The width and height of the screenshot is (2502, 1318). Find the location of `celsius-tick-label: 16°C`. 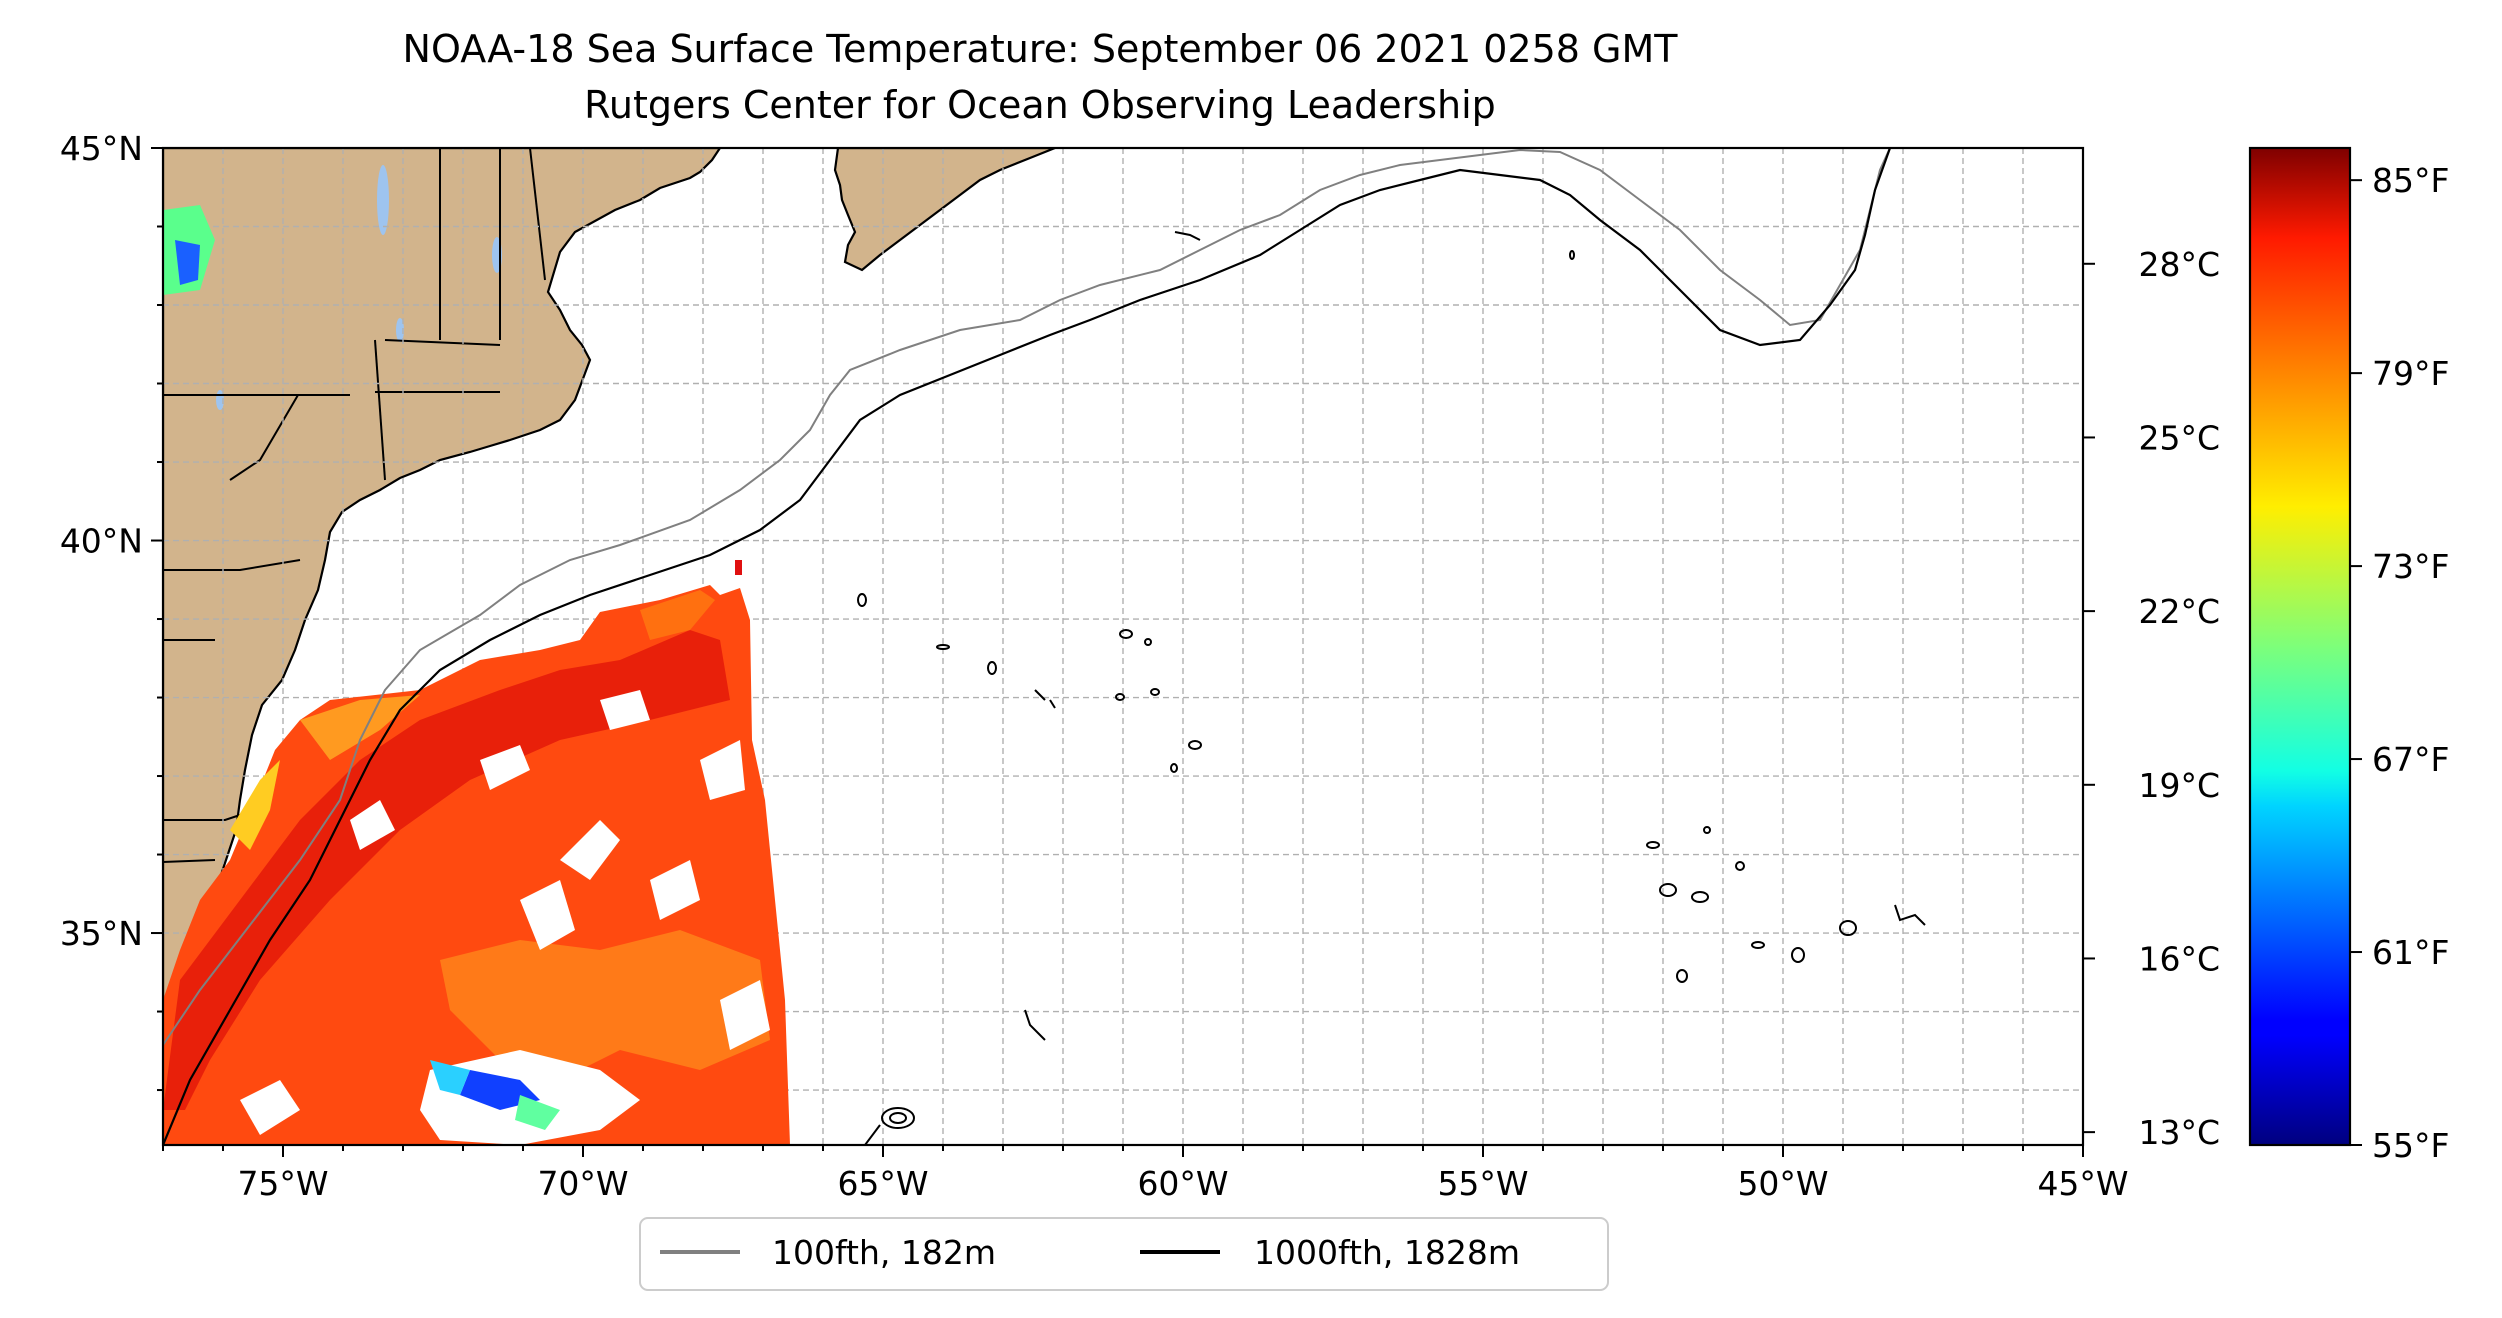

celsius-tick-label: 16°C is located at coordinates (2179, 958).